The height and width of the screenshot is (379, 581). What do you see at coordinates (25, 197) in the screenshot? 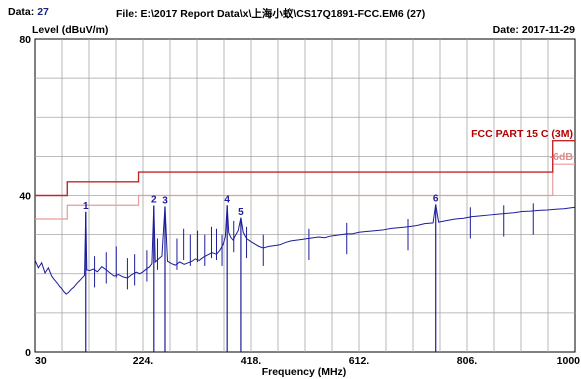
I see `y-tick-label: 40` at bounding box center [25, 197].